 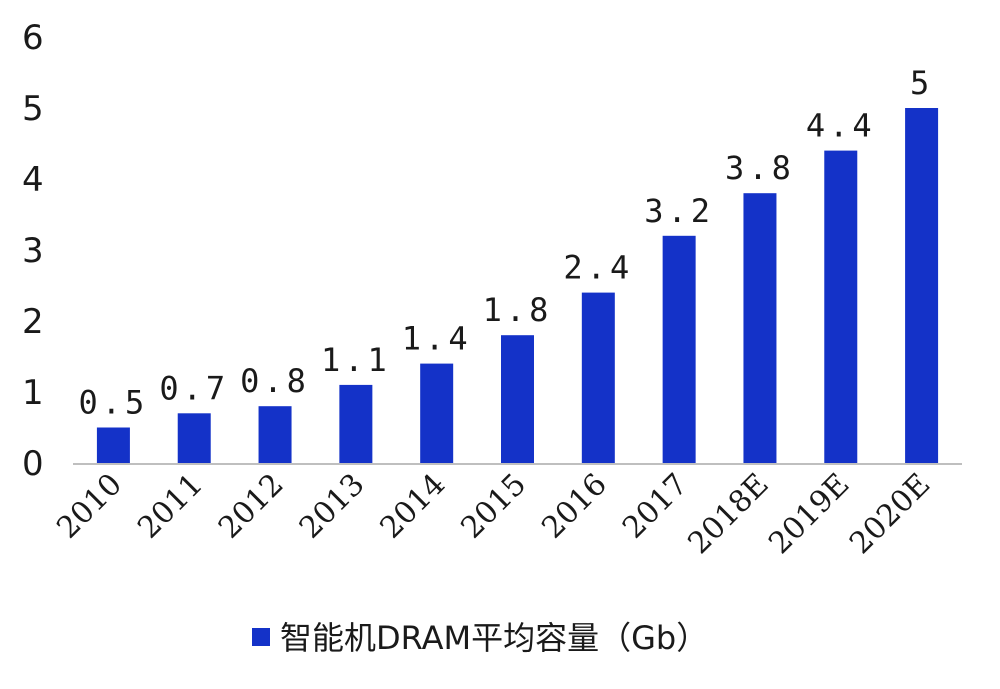 What do you see at coordinates (33, 38) in the screenshot?
I see `y-tick-label: 6` at bounding box center [33, 38].